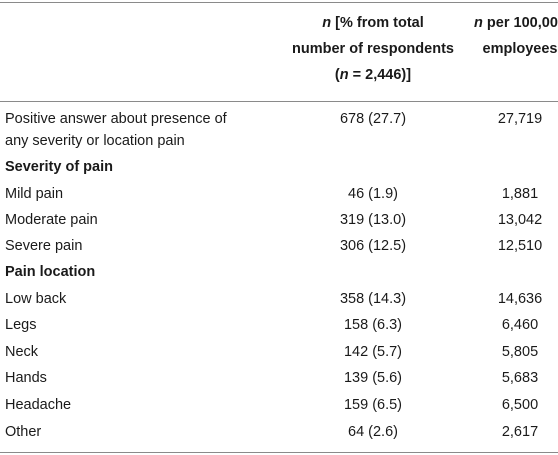  I want to click on row-rate: 5,683, so click(520, 378).